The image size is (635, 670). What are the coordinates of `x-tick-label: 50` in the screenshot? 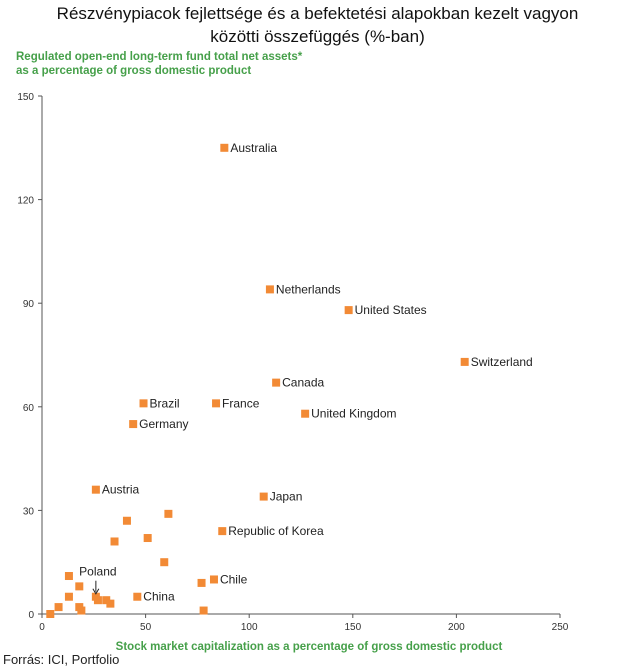 It's located at (146, 627).